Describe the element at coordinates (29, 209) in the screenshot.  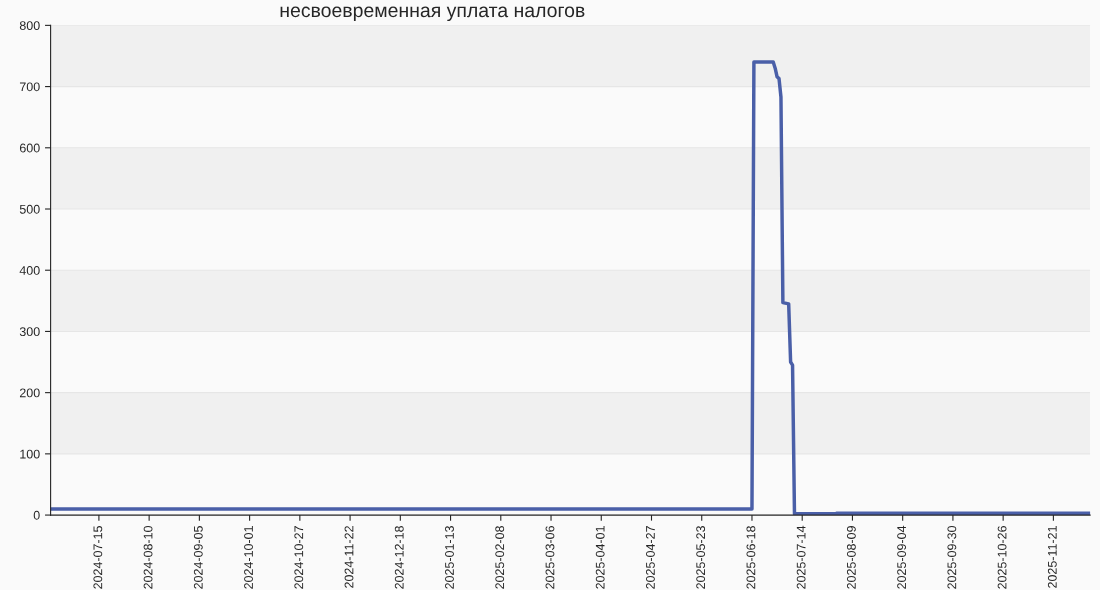
I see `y-tick-label: 500` at that location.